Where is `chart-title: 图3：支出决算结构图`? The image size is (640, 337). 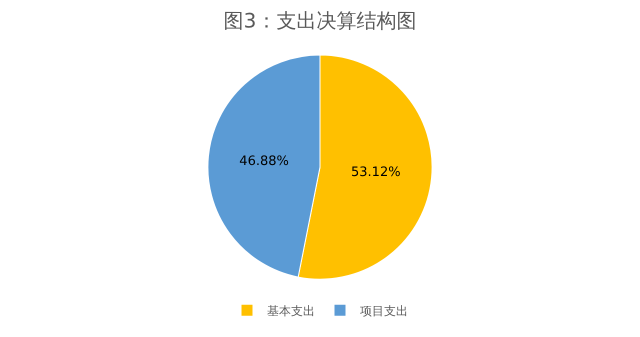 chart-title: 图3：支出决算结构图 is located at coordinates (320, 20).